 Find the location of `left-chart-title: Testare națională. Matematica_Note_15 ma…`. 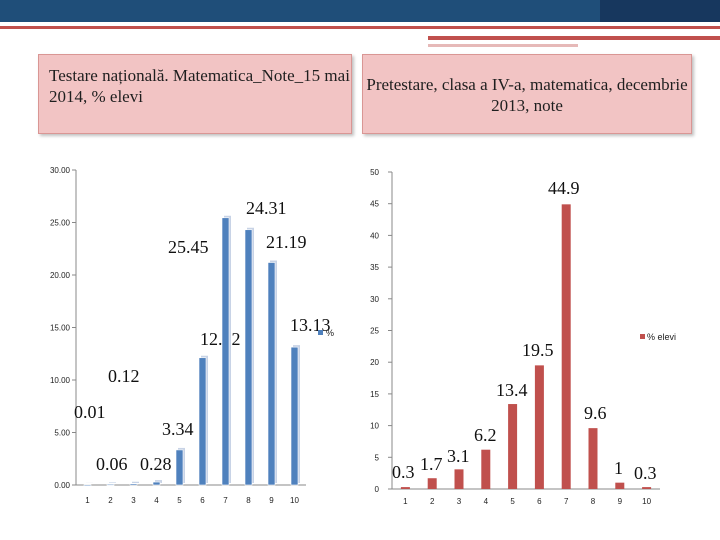

left-chart-title: Testare națională. Matematica_Note_15 ma… is located at coordinates (195, 94).